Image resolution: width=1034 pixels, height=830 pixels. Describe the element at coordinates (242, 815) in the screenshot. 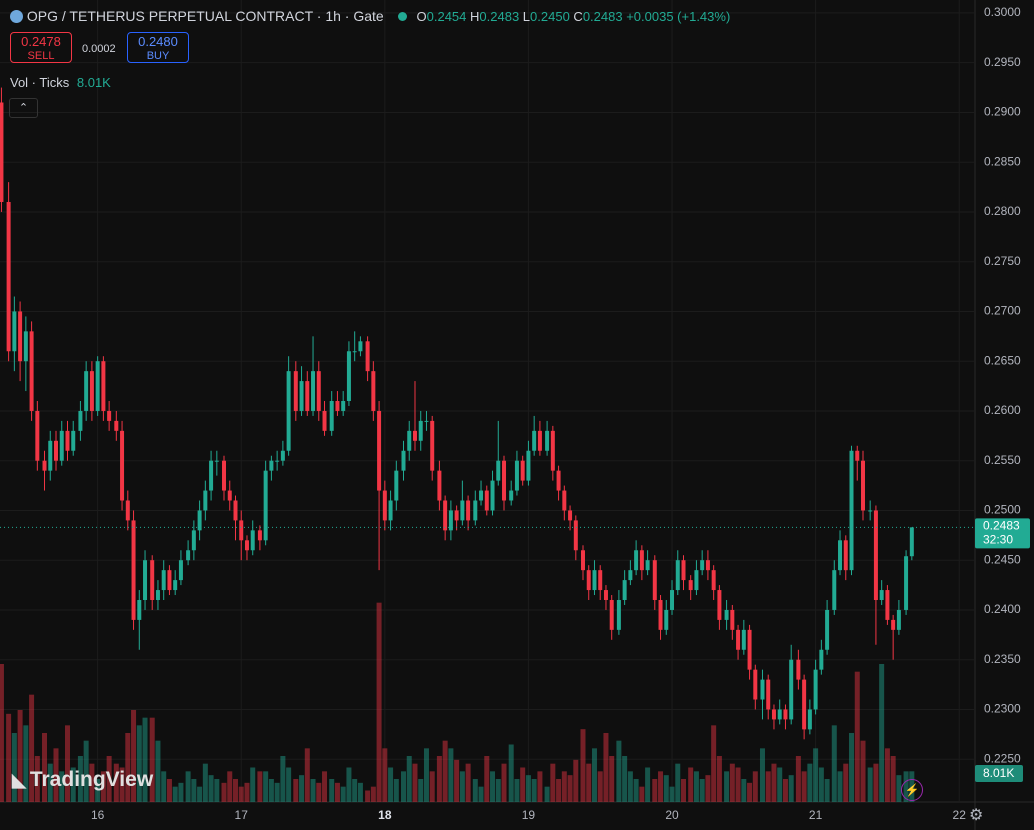

I see `x-tick-label: 17` at that location.